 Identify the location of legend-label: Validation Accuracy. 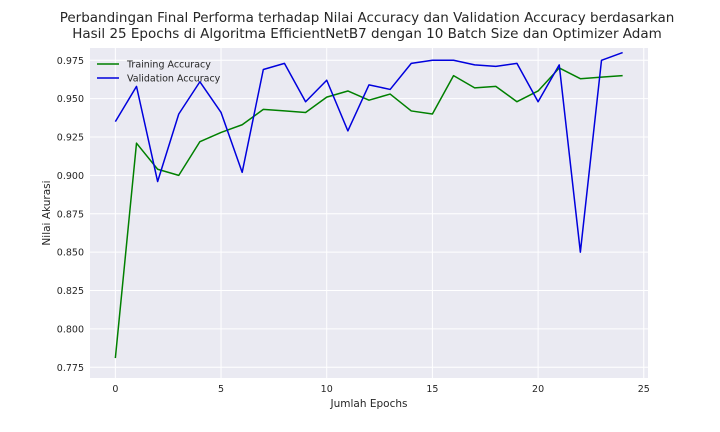
(174, 79).